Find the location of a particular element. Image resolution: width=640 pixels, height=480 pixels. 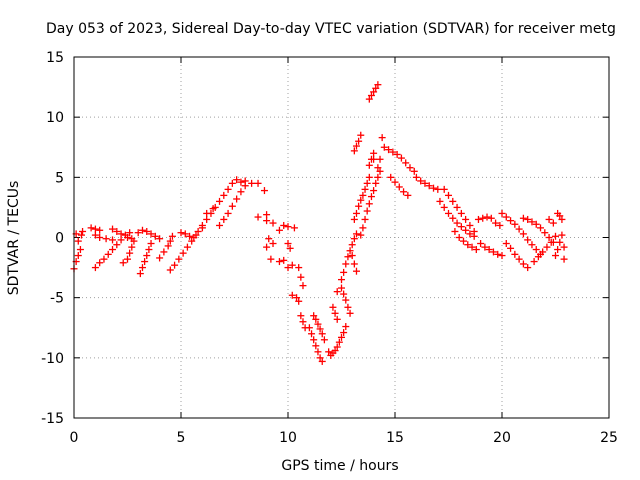

x-tick-label: 10 is located at coordinates (288, 438).